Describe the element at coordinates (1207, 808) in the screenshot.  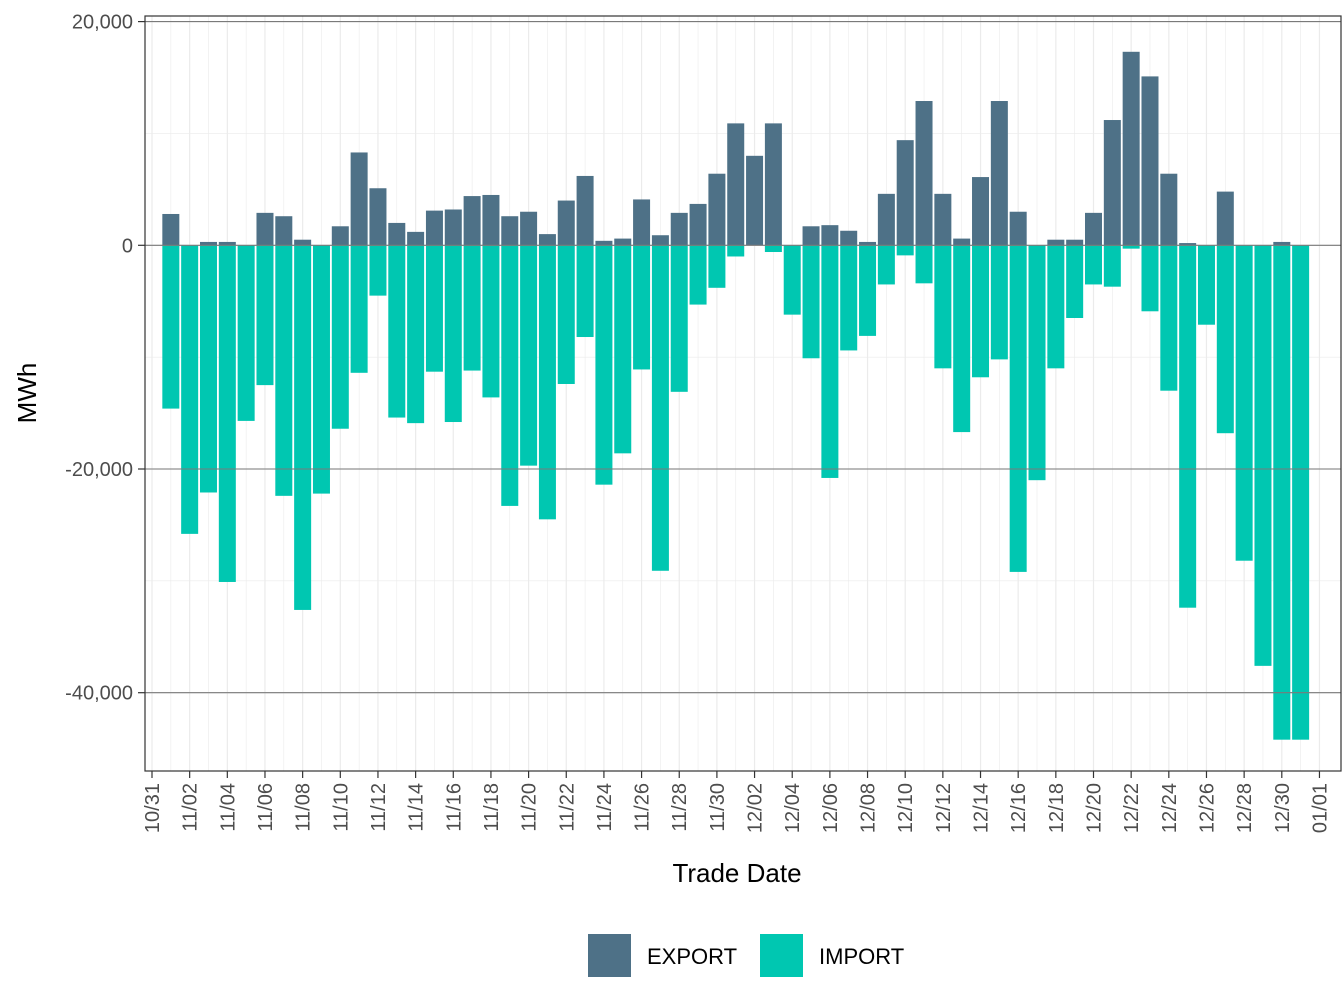
I see `x-tick-label: 12/26` at that location.